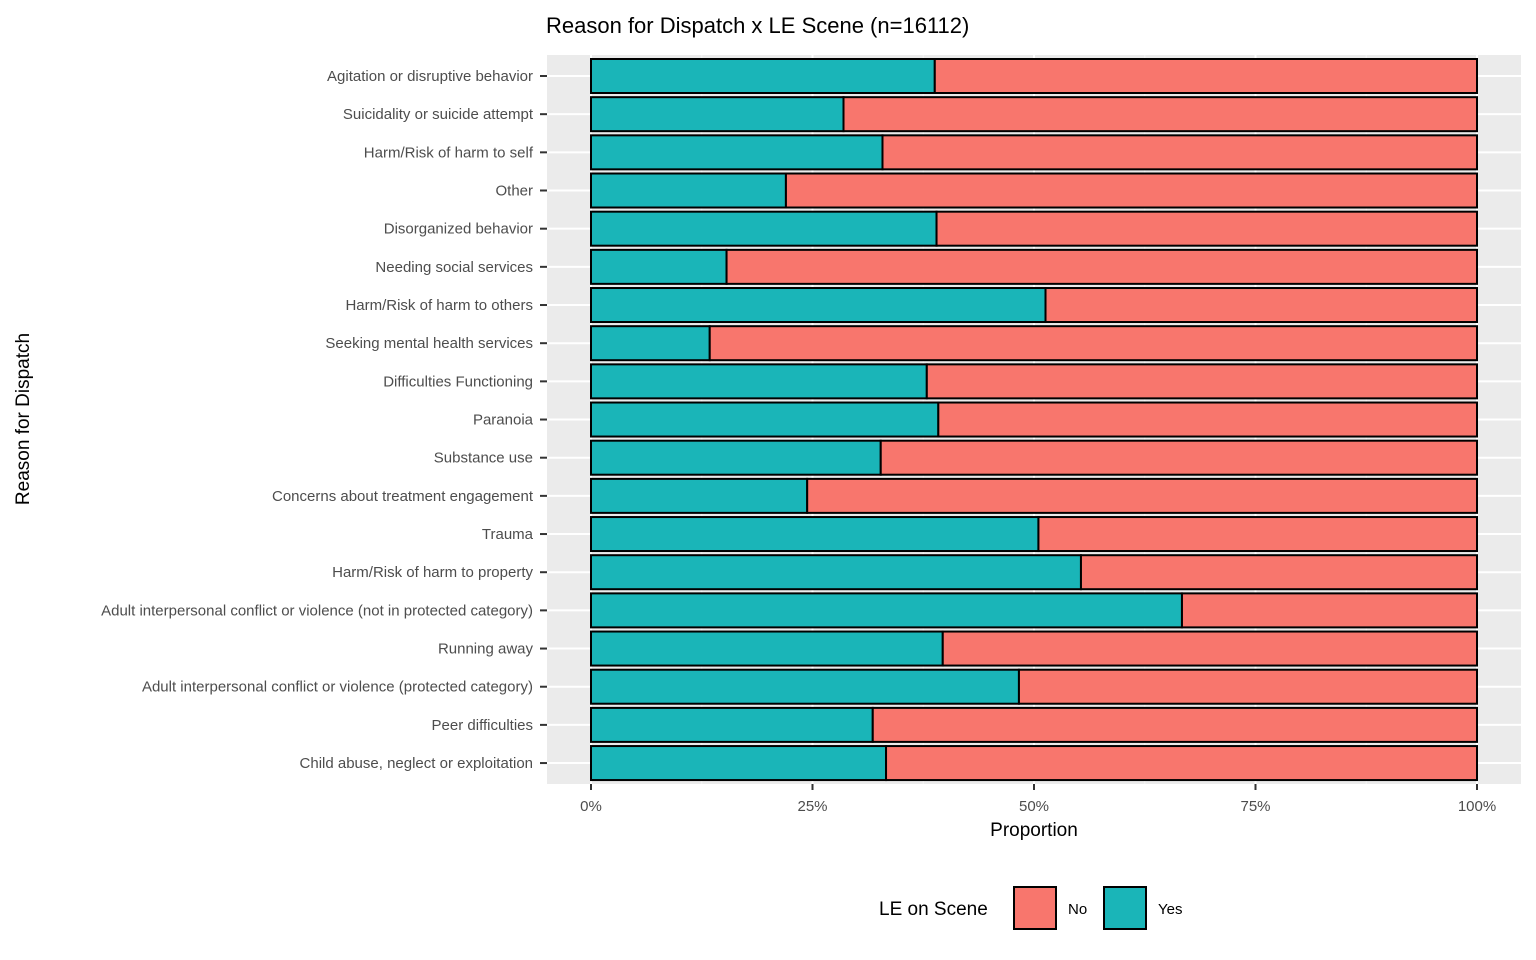 The image size is (1536, 960). What do you see at coordinates (458, 229) in the screenshot?
I see `y-tick-label: Disorganized behavior` at bounding box center [458, 229].